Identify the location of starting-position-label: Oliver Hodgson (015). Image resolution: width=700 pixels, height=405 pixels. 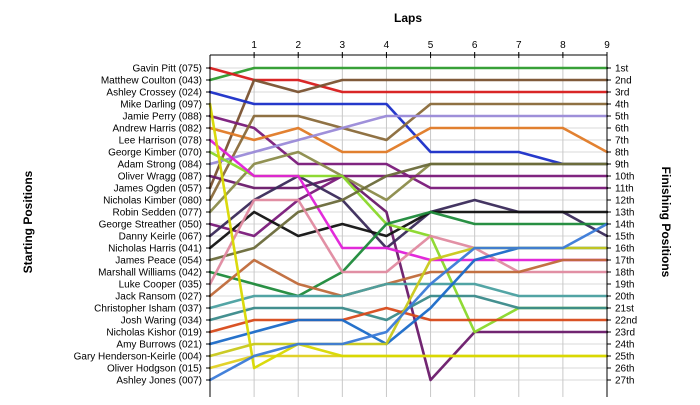
(154, 369).